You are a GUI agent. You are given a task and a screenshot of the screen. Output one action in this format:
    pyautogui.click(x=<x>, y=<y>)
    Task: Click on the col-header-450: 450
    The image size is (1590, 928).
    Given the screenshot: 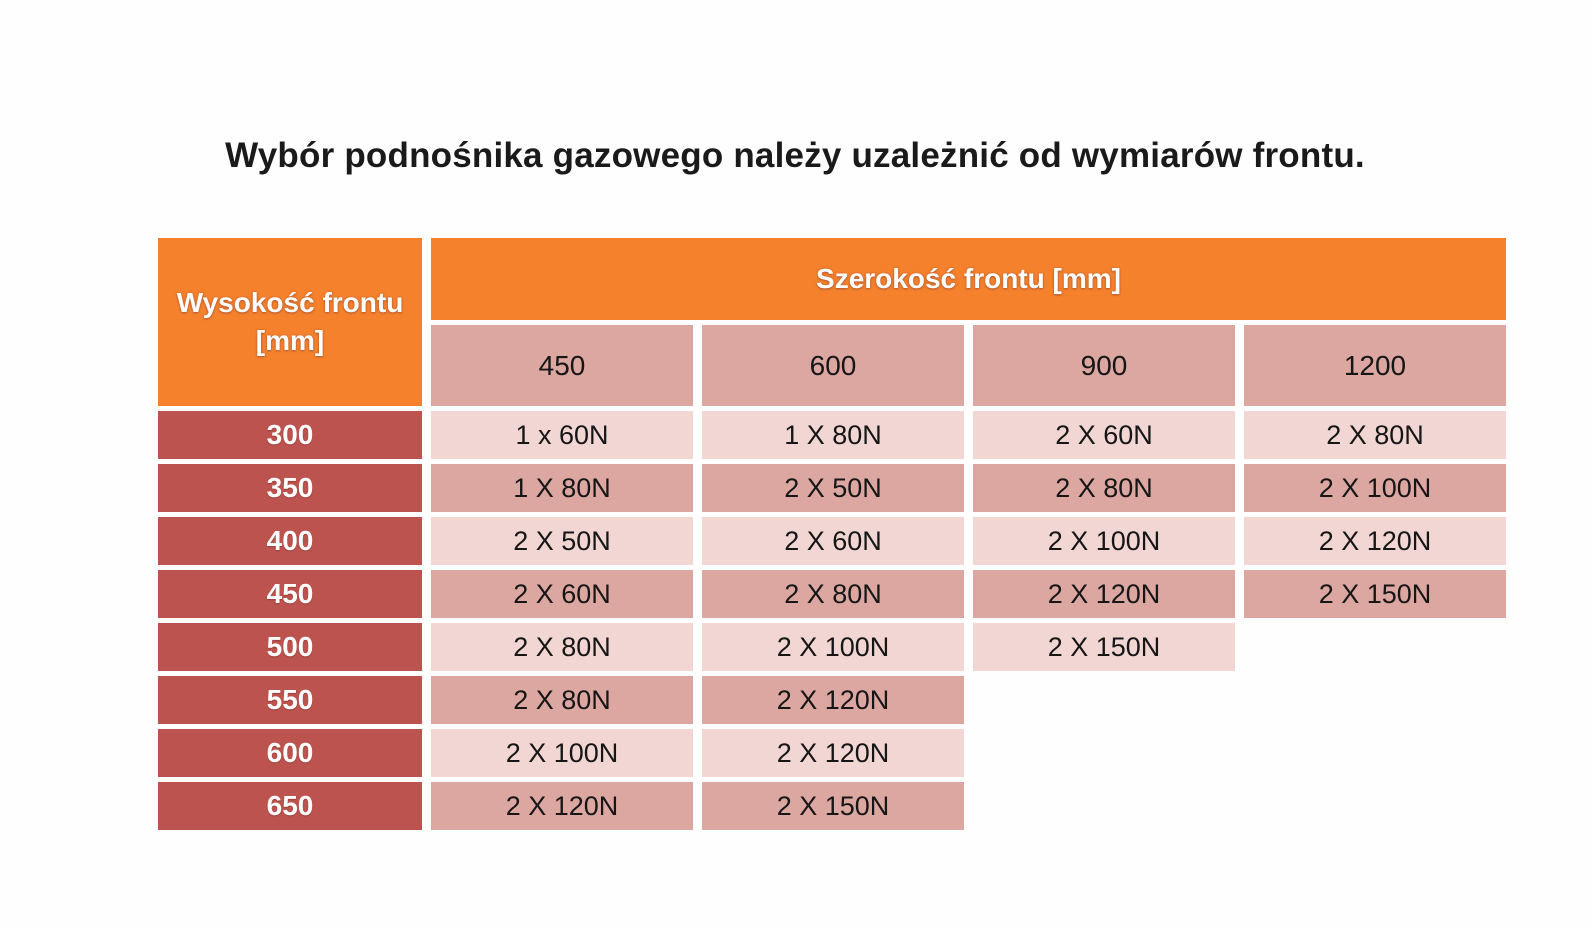 What is the action you would take?
    pyautogui.click(x=562, y=365)
    